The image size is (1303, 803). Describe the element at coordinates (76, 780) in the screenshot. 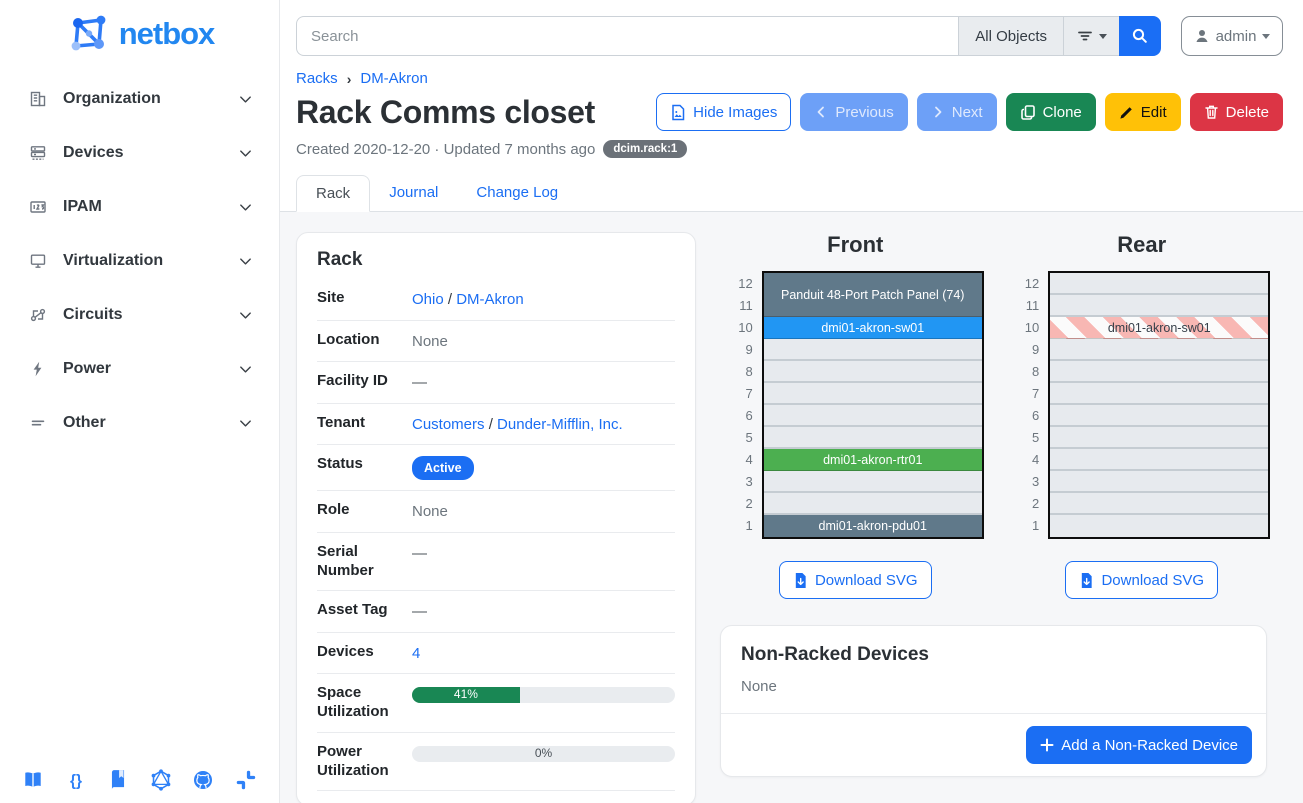

I see `code-icon: {}` at that location.